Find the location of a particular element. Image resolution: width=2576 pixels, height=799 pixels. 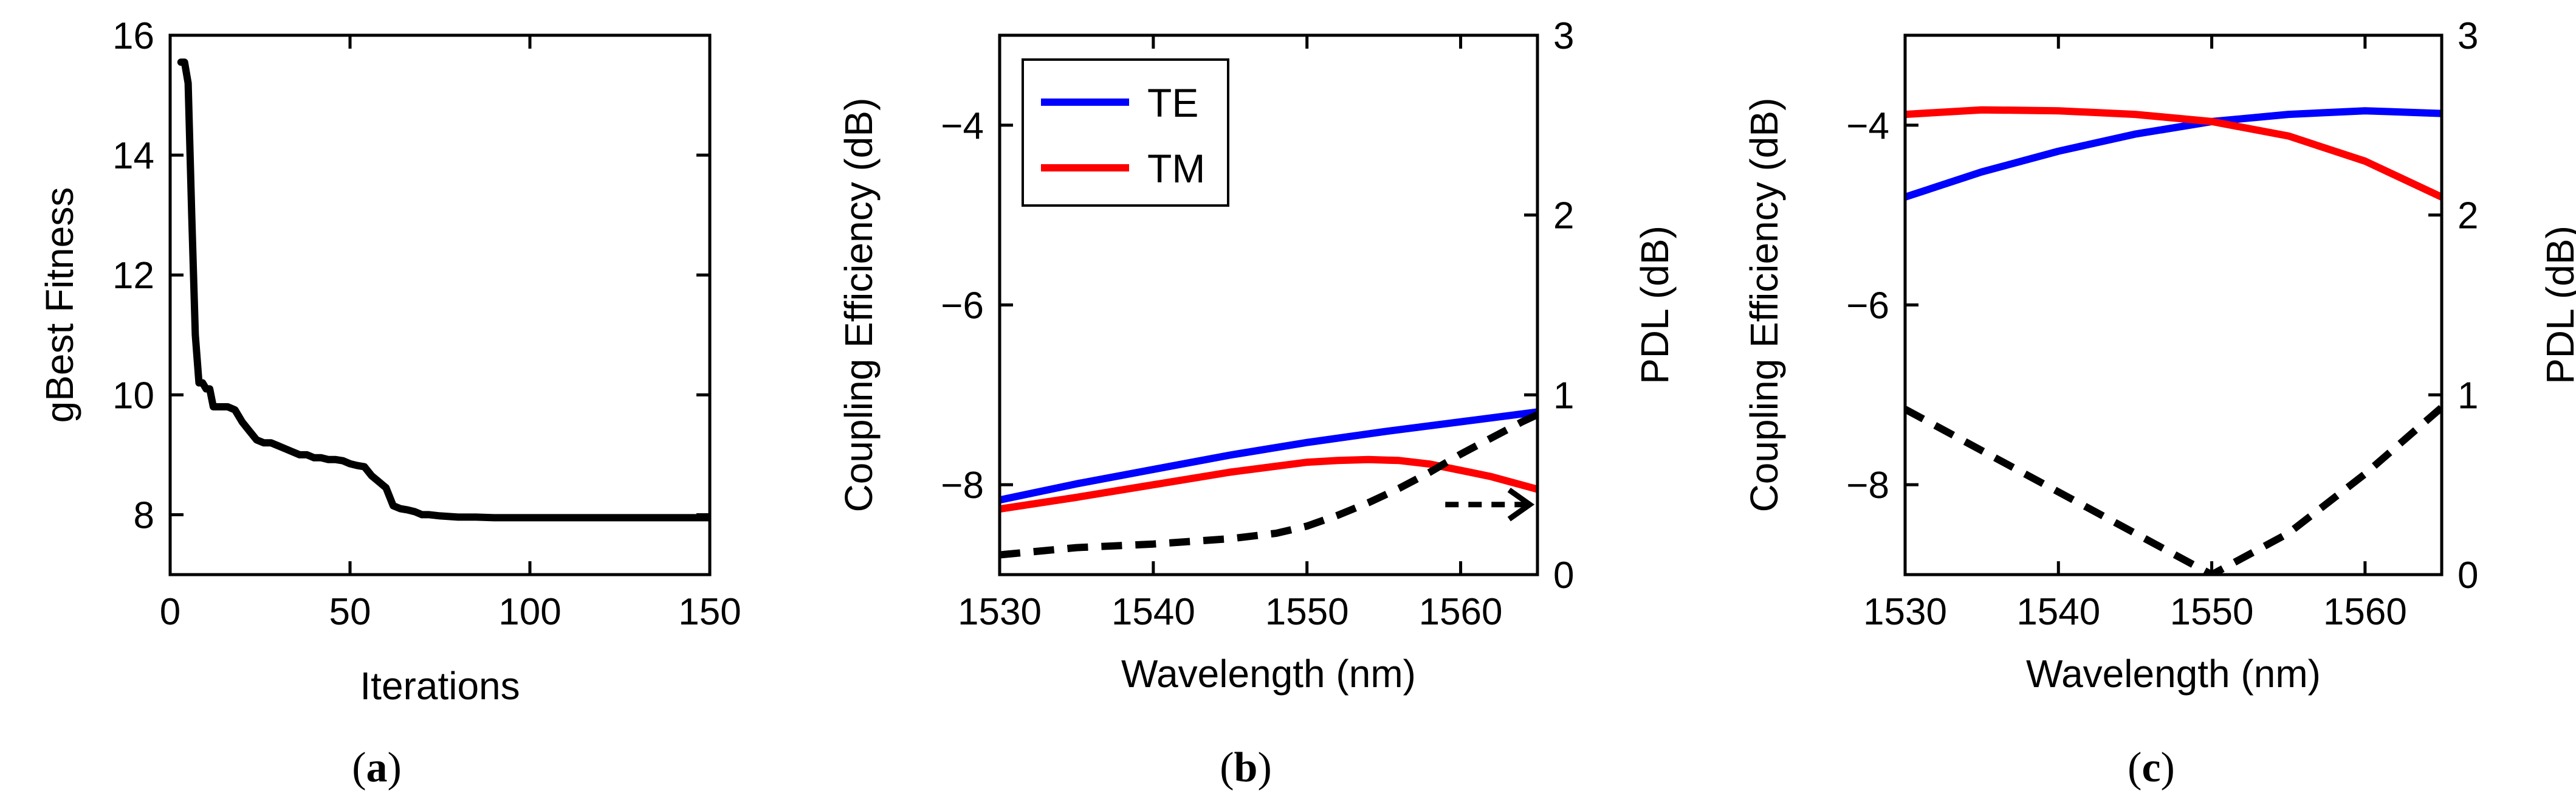

caption-b: (b) is located at coordinates (1246, 768).